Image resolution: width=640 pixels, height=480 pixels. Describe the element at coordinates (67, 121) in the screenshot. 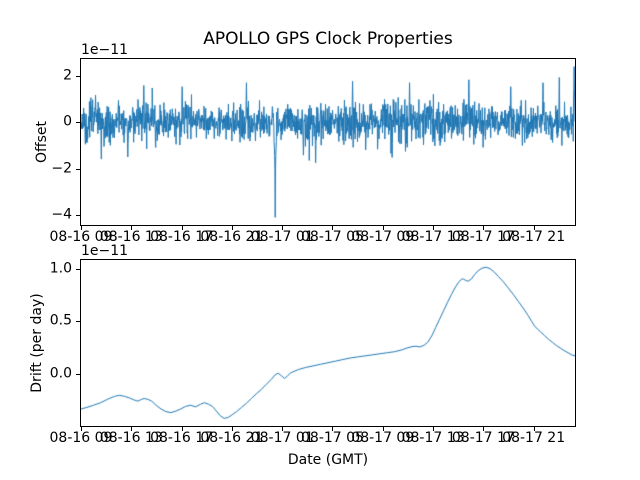

I see `y-tick-label: 0` at that location.